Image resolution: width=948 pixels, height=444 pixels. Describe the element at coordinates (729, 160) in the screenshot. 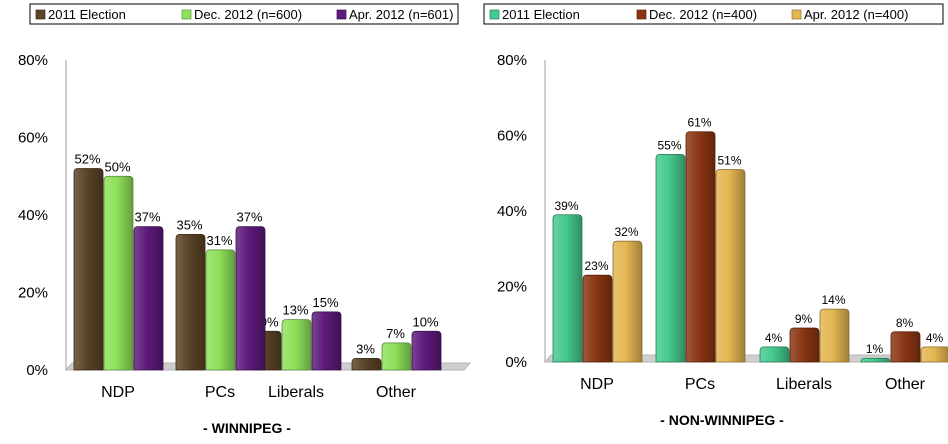

I see `data-label: 51%` at that location.